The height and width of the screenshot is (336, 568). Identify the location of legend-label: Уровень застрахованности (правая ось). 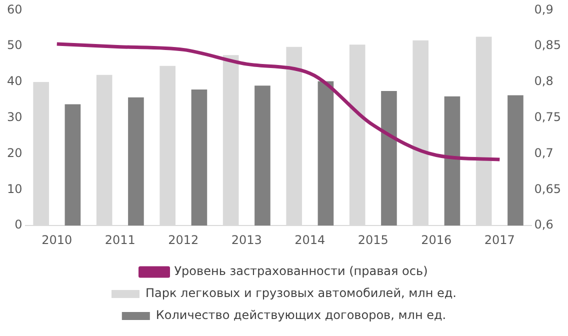
(301, 271).